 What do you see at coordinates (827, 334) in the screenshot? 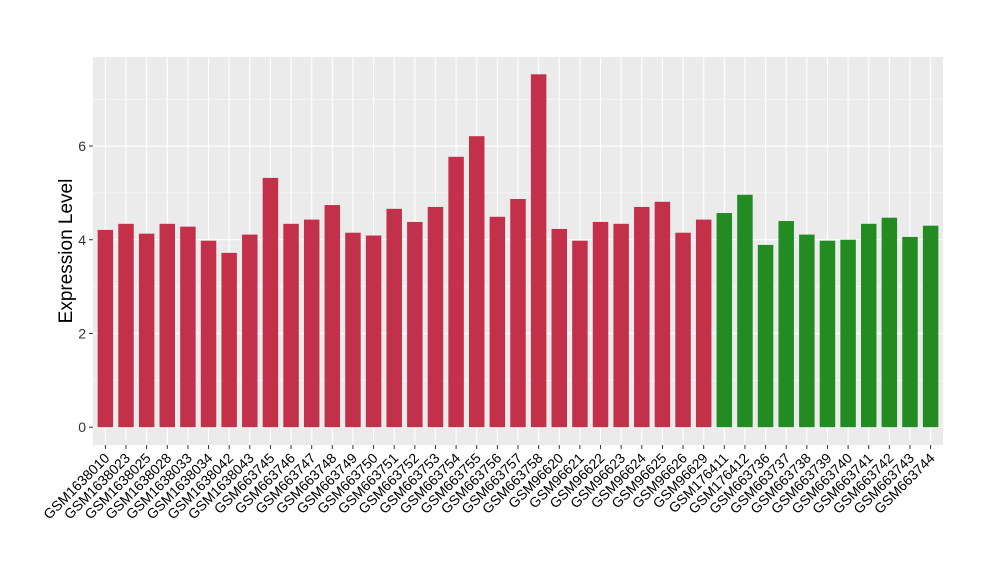
I see `bar-GSM663739` at bounding box center [827, 334].